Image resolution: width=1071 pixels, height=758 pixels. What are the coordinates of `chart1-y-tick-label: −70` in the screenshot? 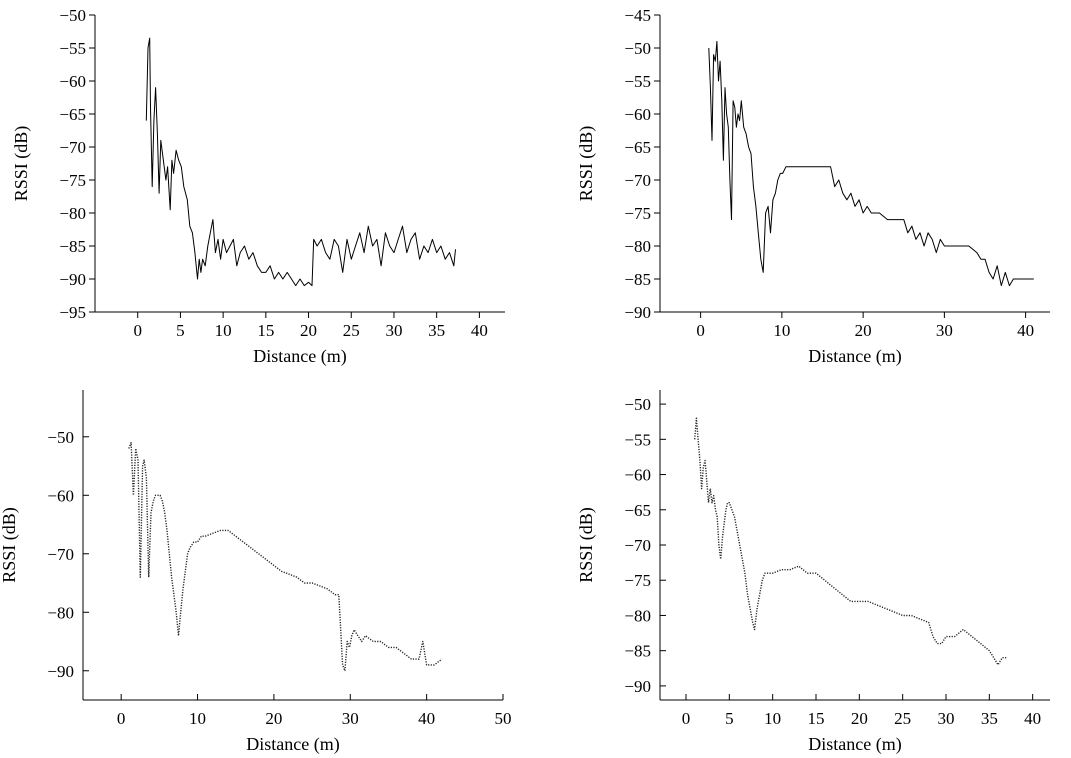 It's located at (72, 147).